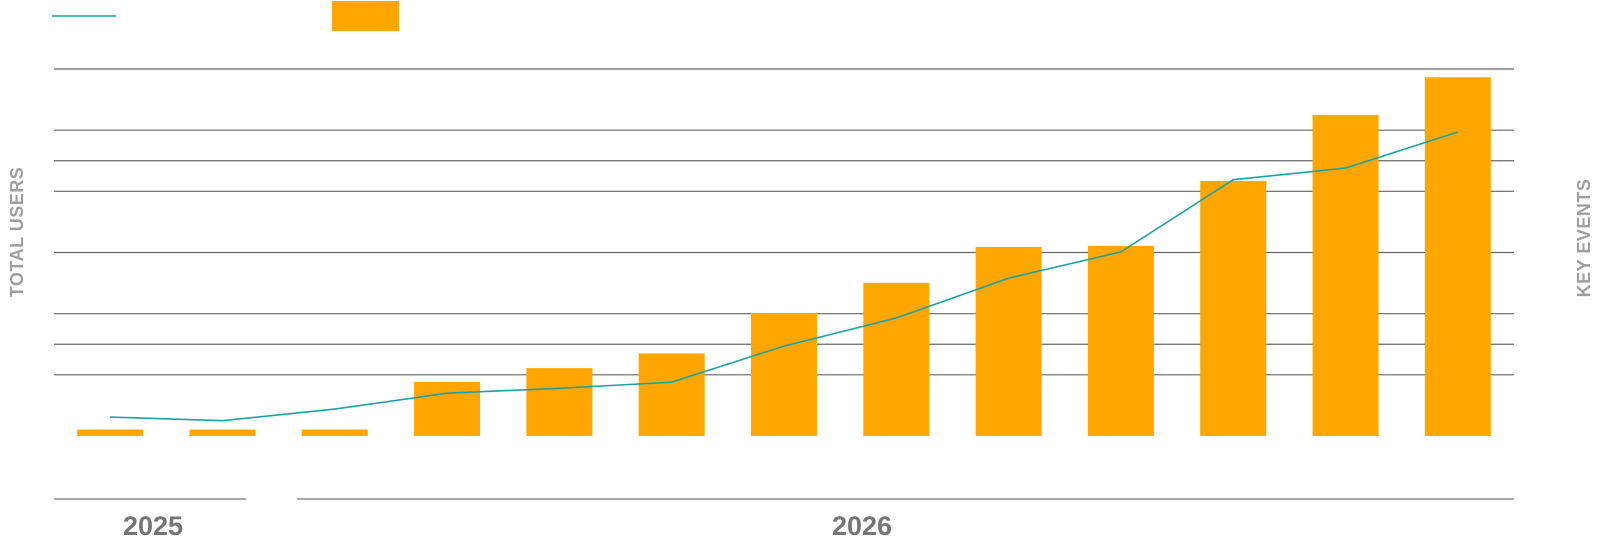  Describe the element at coordinates (153, 526) in the screenshot. I see `year-label: 2025` at that location.